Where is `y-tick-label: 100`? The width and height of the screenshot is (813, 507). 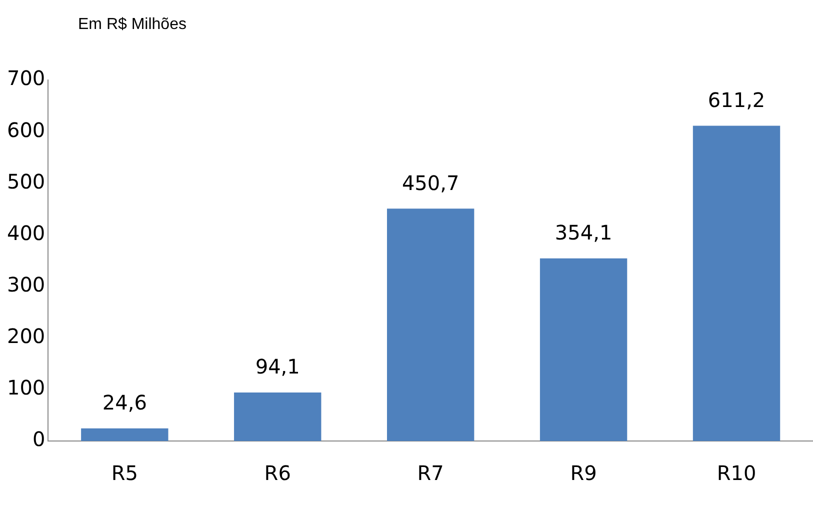
y-tick-label: 100 is located at coordinates (26, 388).